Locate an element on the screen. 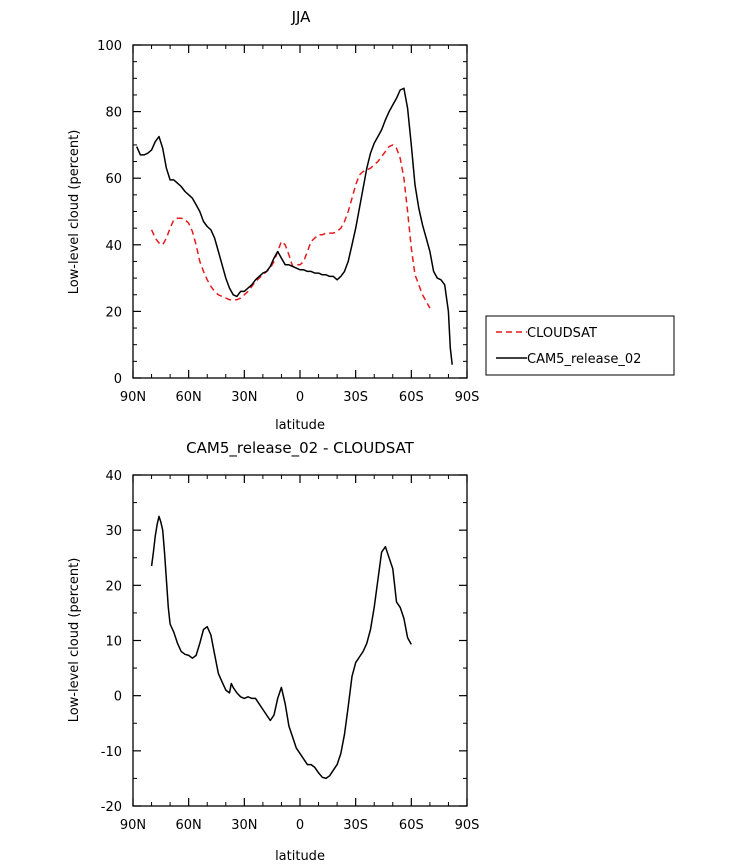 This screenshot has height=866, width=733. legend: CLOUDSAT CAM5_release_02 is located at coordinates (580, 345).